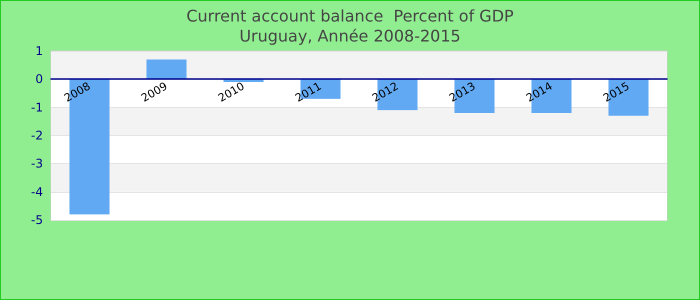 This screenshot has height=300, width=700. What do you see at coordinates (39, 51) in the screenshot?
I see `y-tick-label: 1` at bounding box center [39, 51].